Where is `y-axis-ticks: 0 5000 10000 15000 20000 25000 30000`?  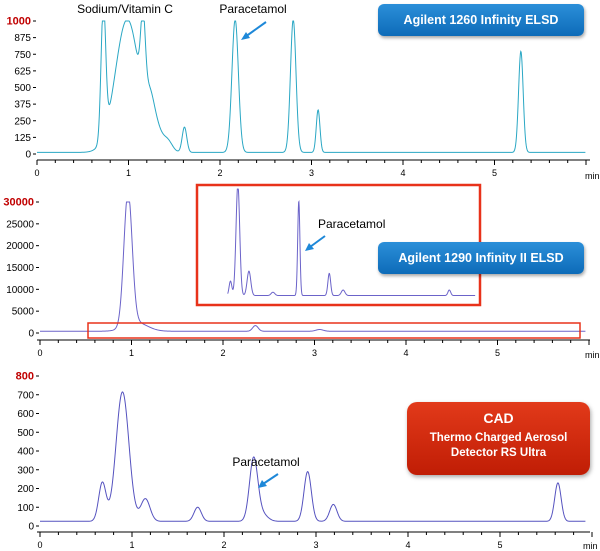
y-axis-ticks: 0 5000 10000 15000 20000 25000 30000 is located at coordinates (21, 268).